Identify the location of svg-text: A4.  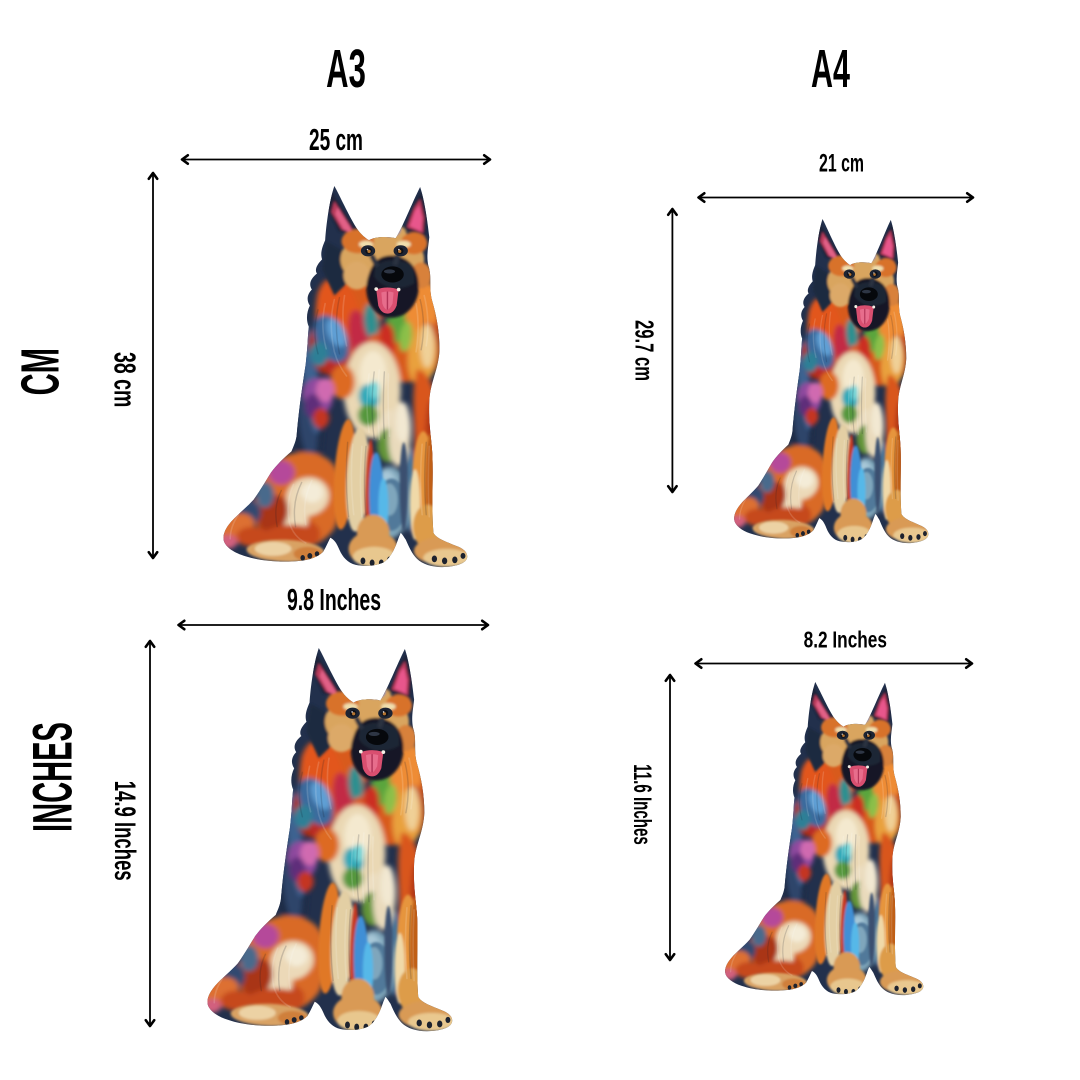
(830, 69).